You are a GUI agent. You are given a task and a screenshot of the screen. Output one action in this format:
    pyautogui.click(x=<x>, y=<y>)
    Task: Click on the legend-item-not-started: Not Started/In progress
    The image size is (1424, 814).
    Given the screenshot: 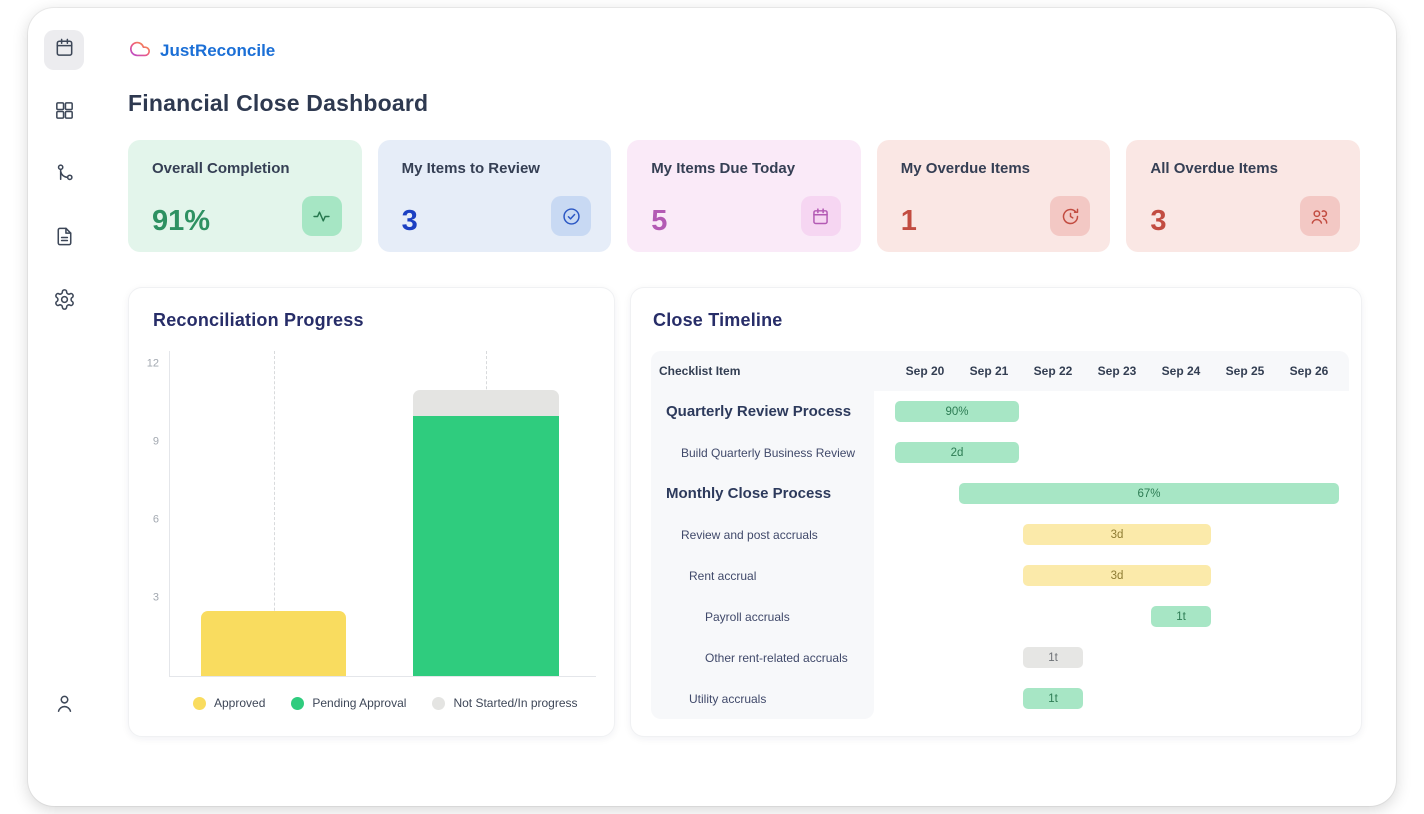 What is the action you would take?
    pyautogui.click(x=505, y=703)
    